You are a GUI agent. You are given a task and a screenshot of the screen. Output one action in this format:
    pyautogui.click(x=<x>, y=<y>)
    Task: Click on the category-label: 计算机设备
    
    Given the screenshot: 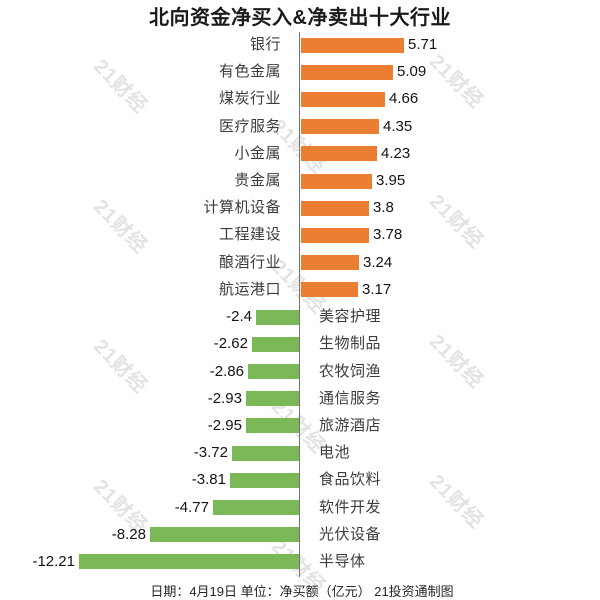 What is the action you would take?
    pyautogui.click(x=242, y=207)
    